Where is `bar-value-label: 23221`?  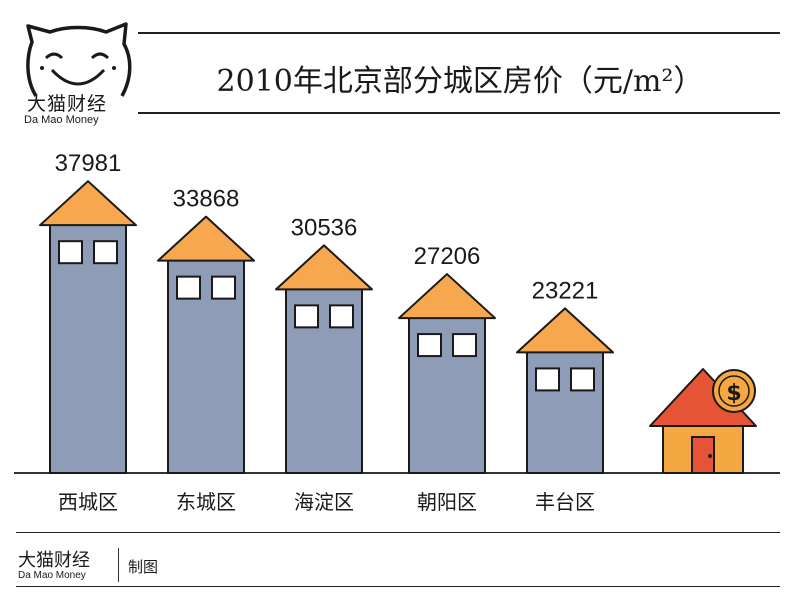
bar-value-label: 23221 is located at coordinates (565, 290).